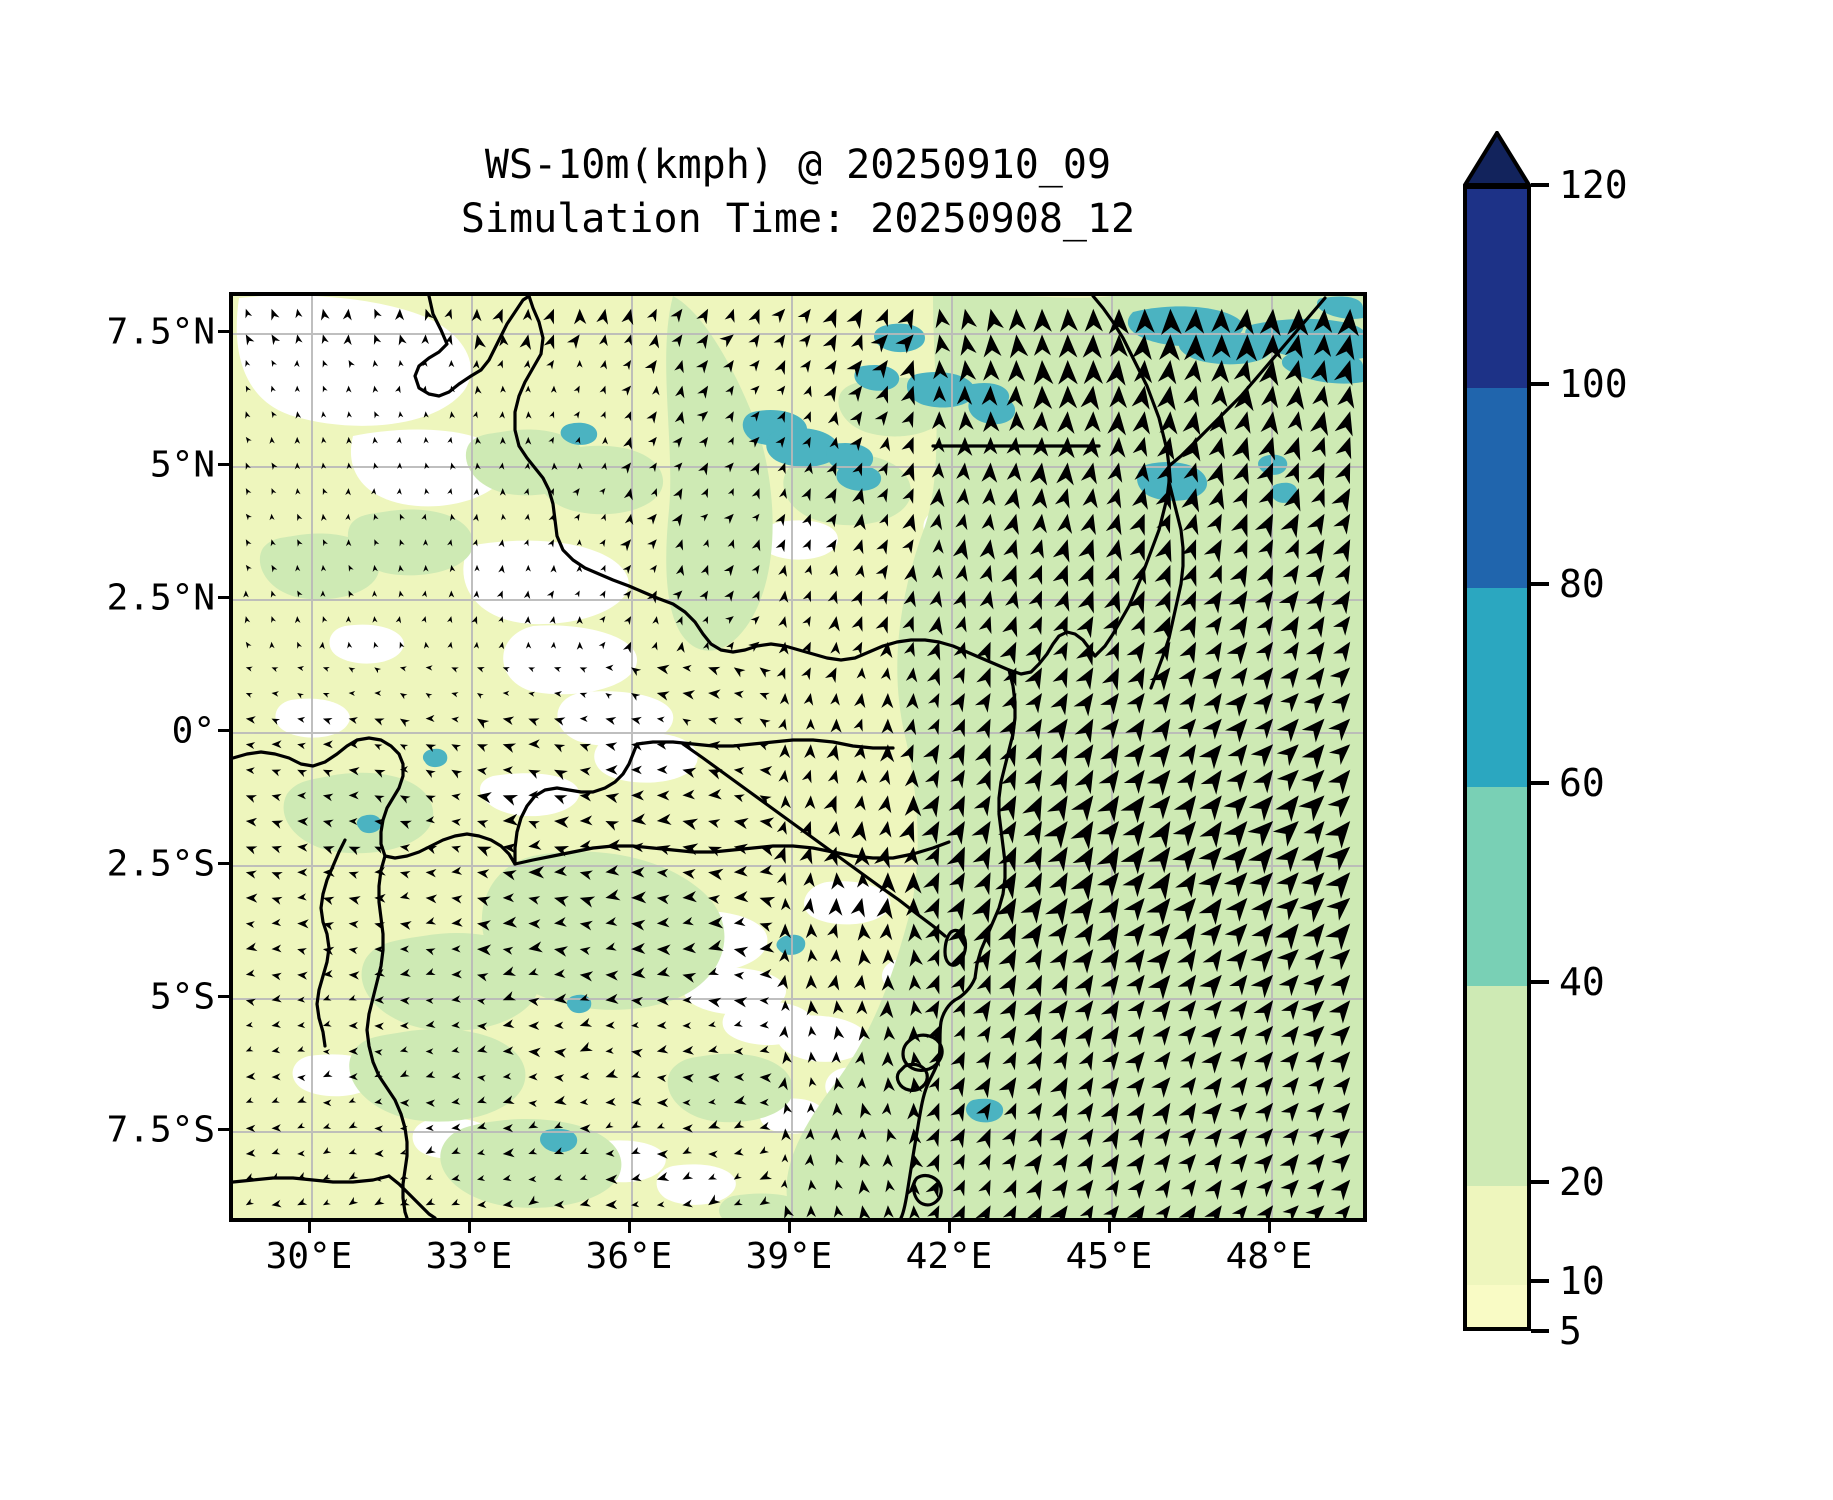 The width and height of the screenshot is (1833, 1500). Describe the element at coordinates (223, 464) in the screenshot. I see `ytick-mark-5N` at that location.